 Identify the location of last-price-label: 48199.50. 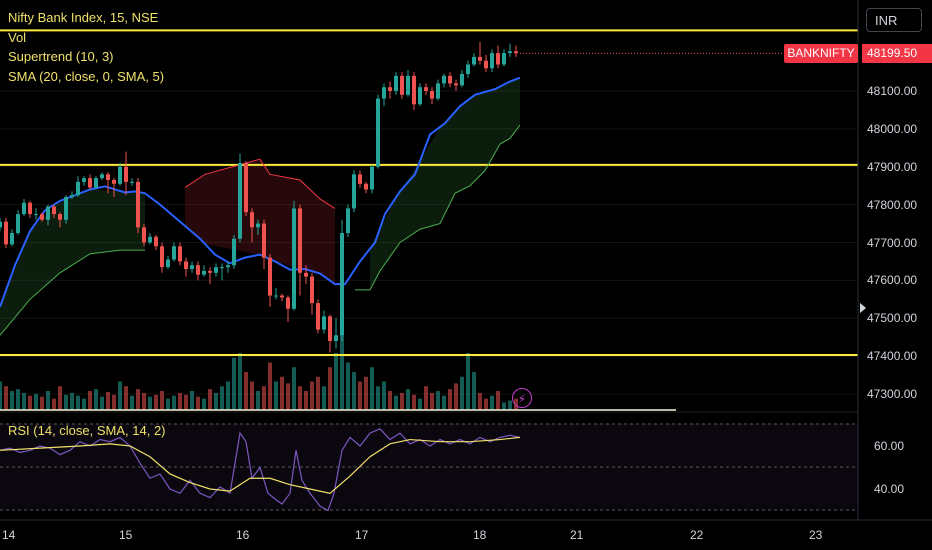
(897, 53).